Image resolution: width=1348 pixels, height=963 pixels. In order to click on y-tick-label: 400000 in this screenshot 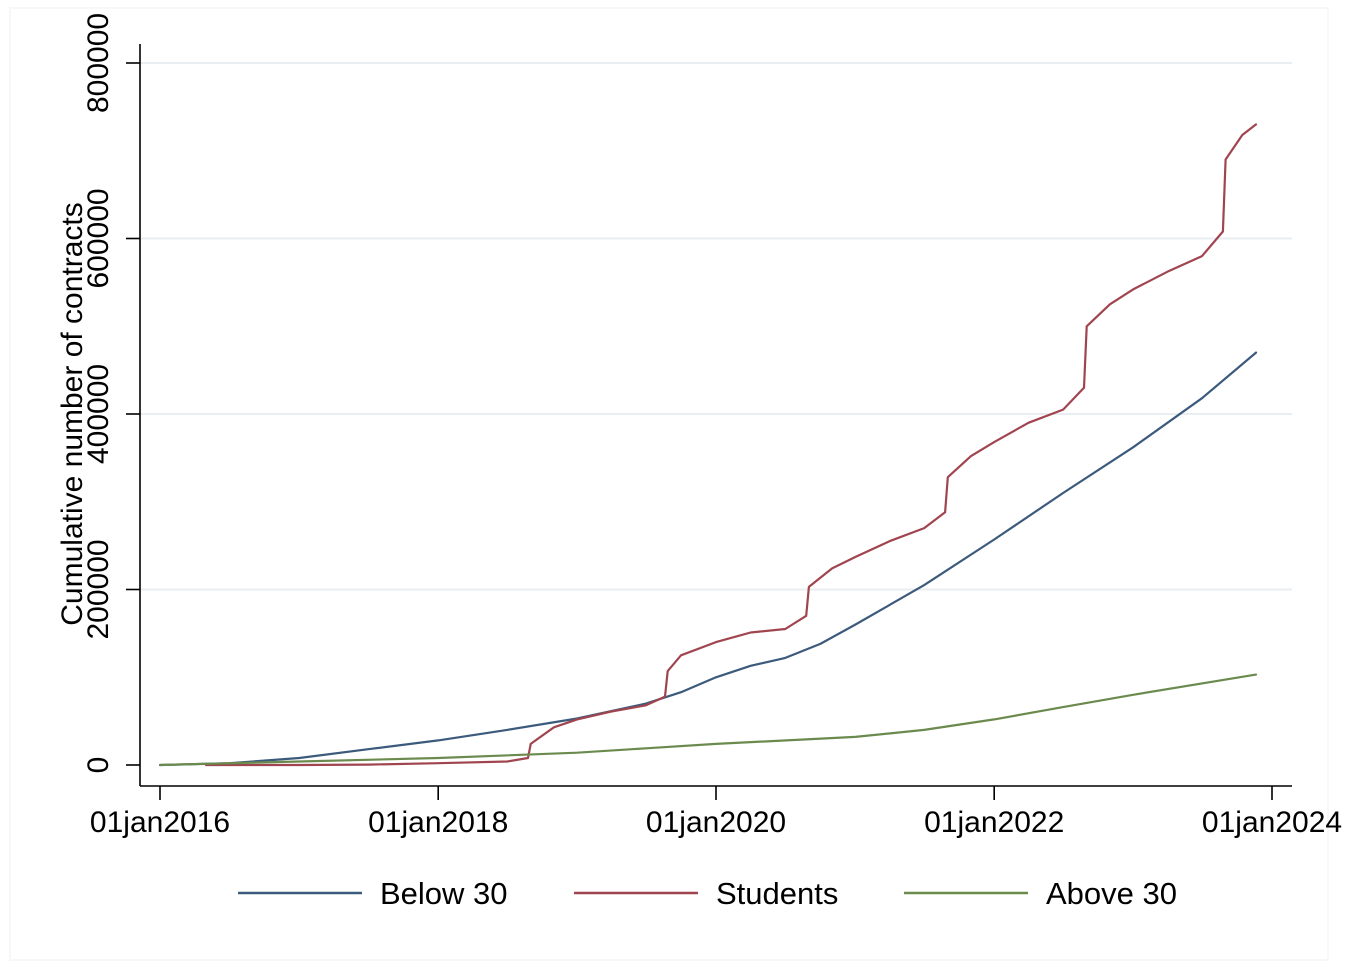, I will do `click(98, 414)`.